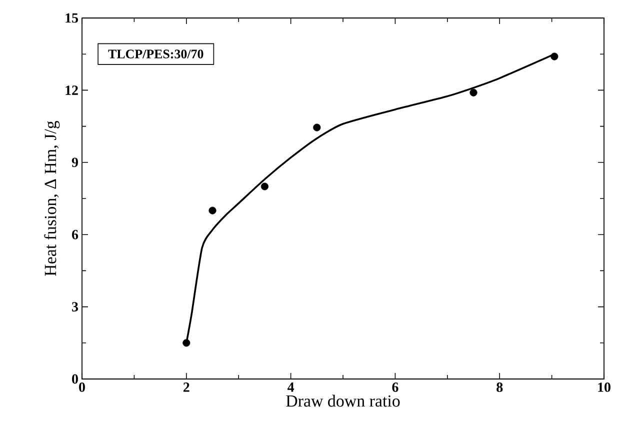  I want to click on x-tick-label: 6, so click(395, 387).